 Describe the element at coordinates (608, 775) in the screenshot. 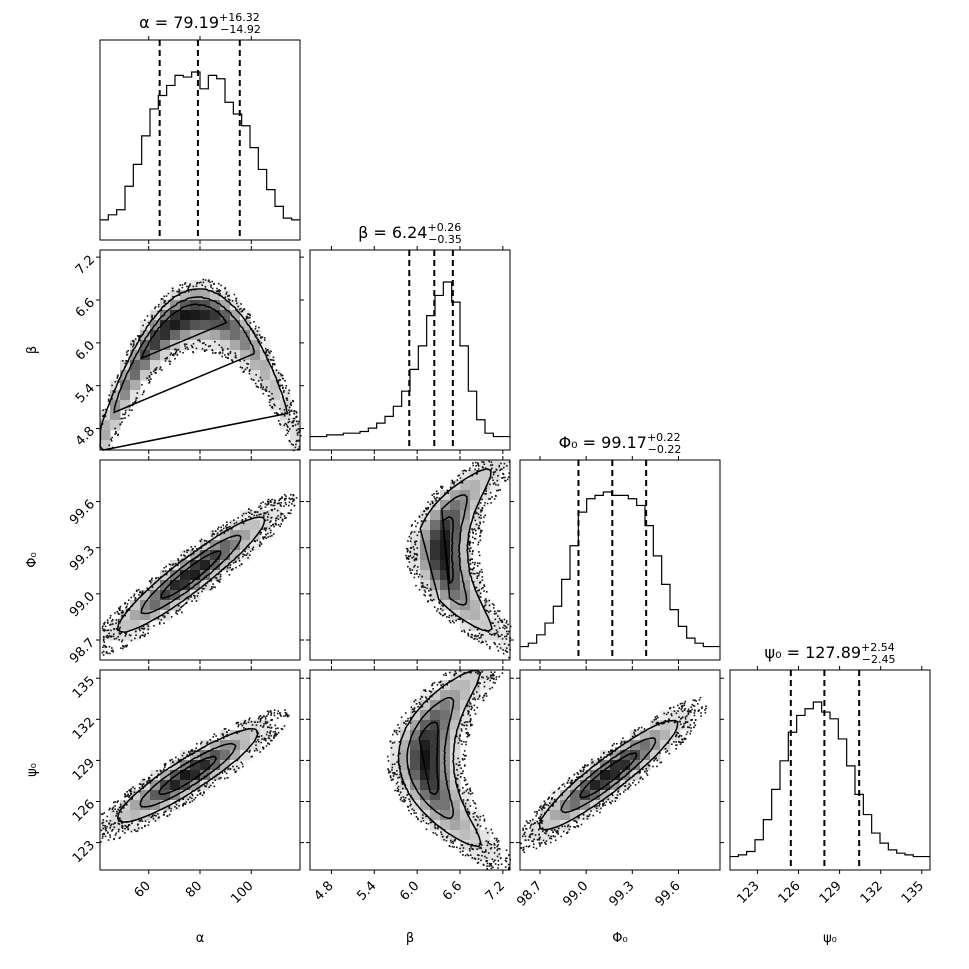

I see `contour-1-phi0-psi0` at that location.